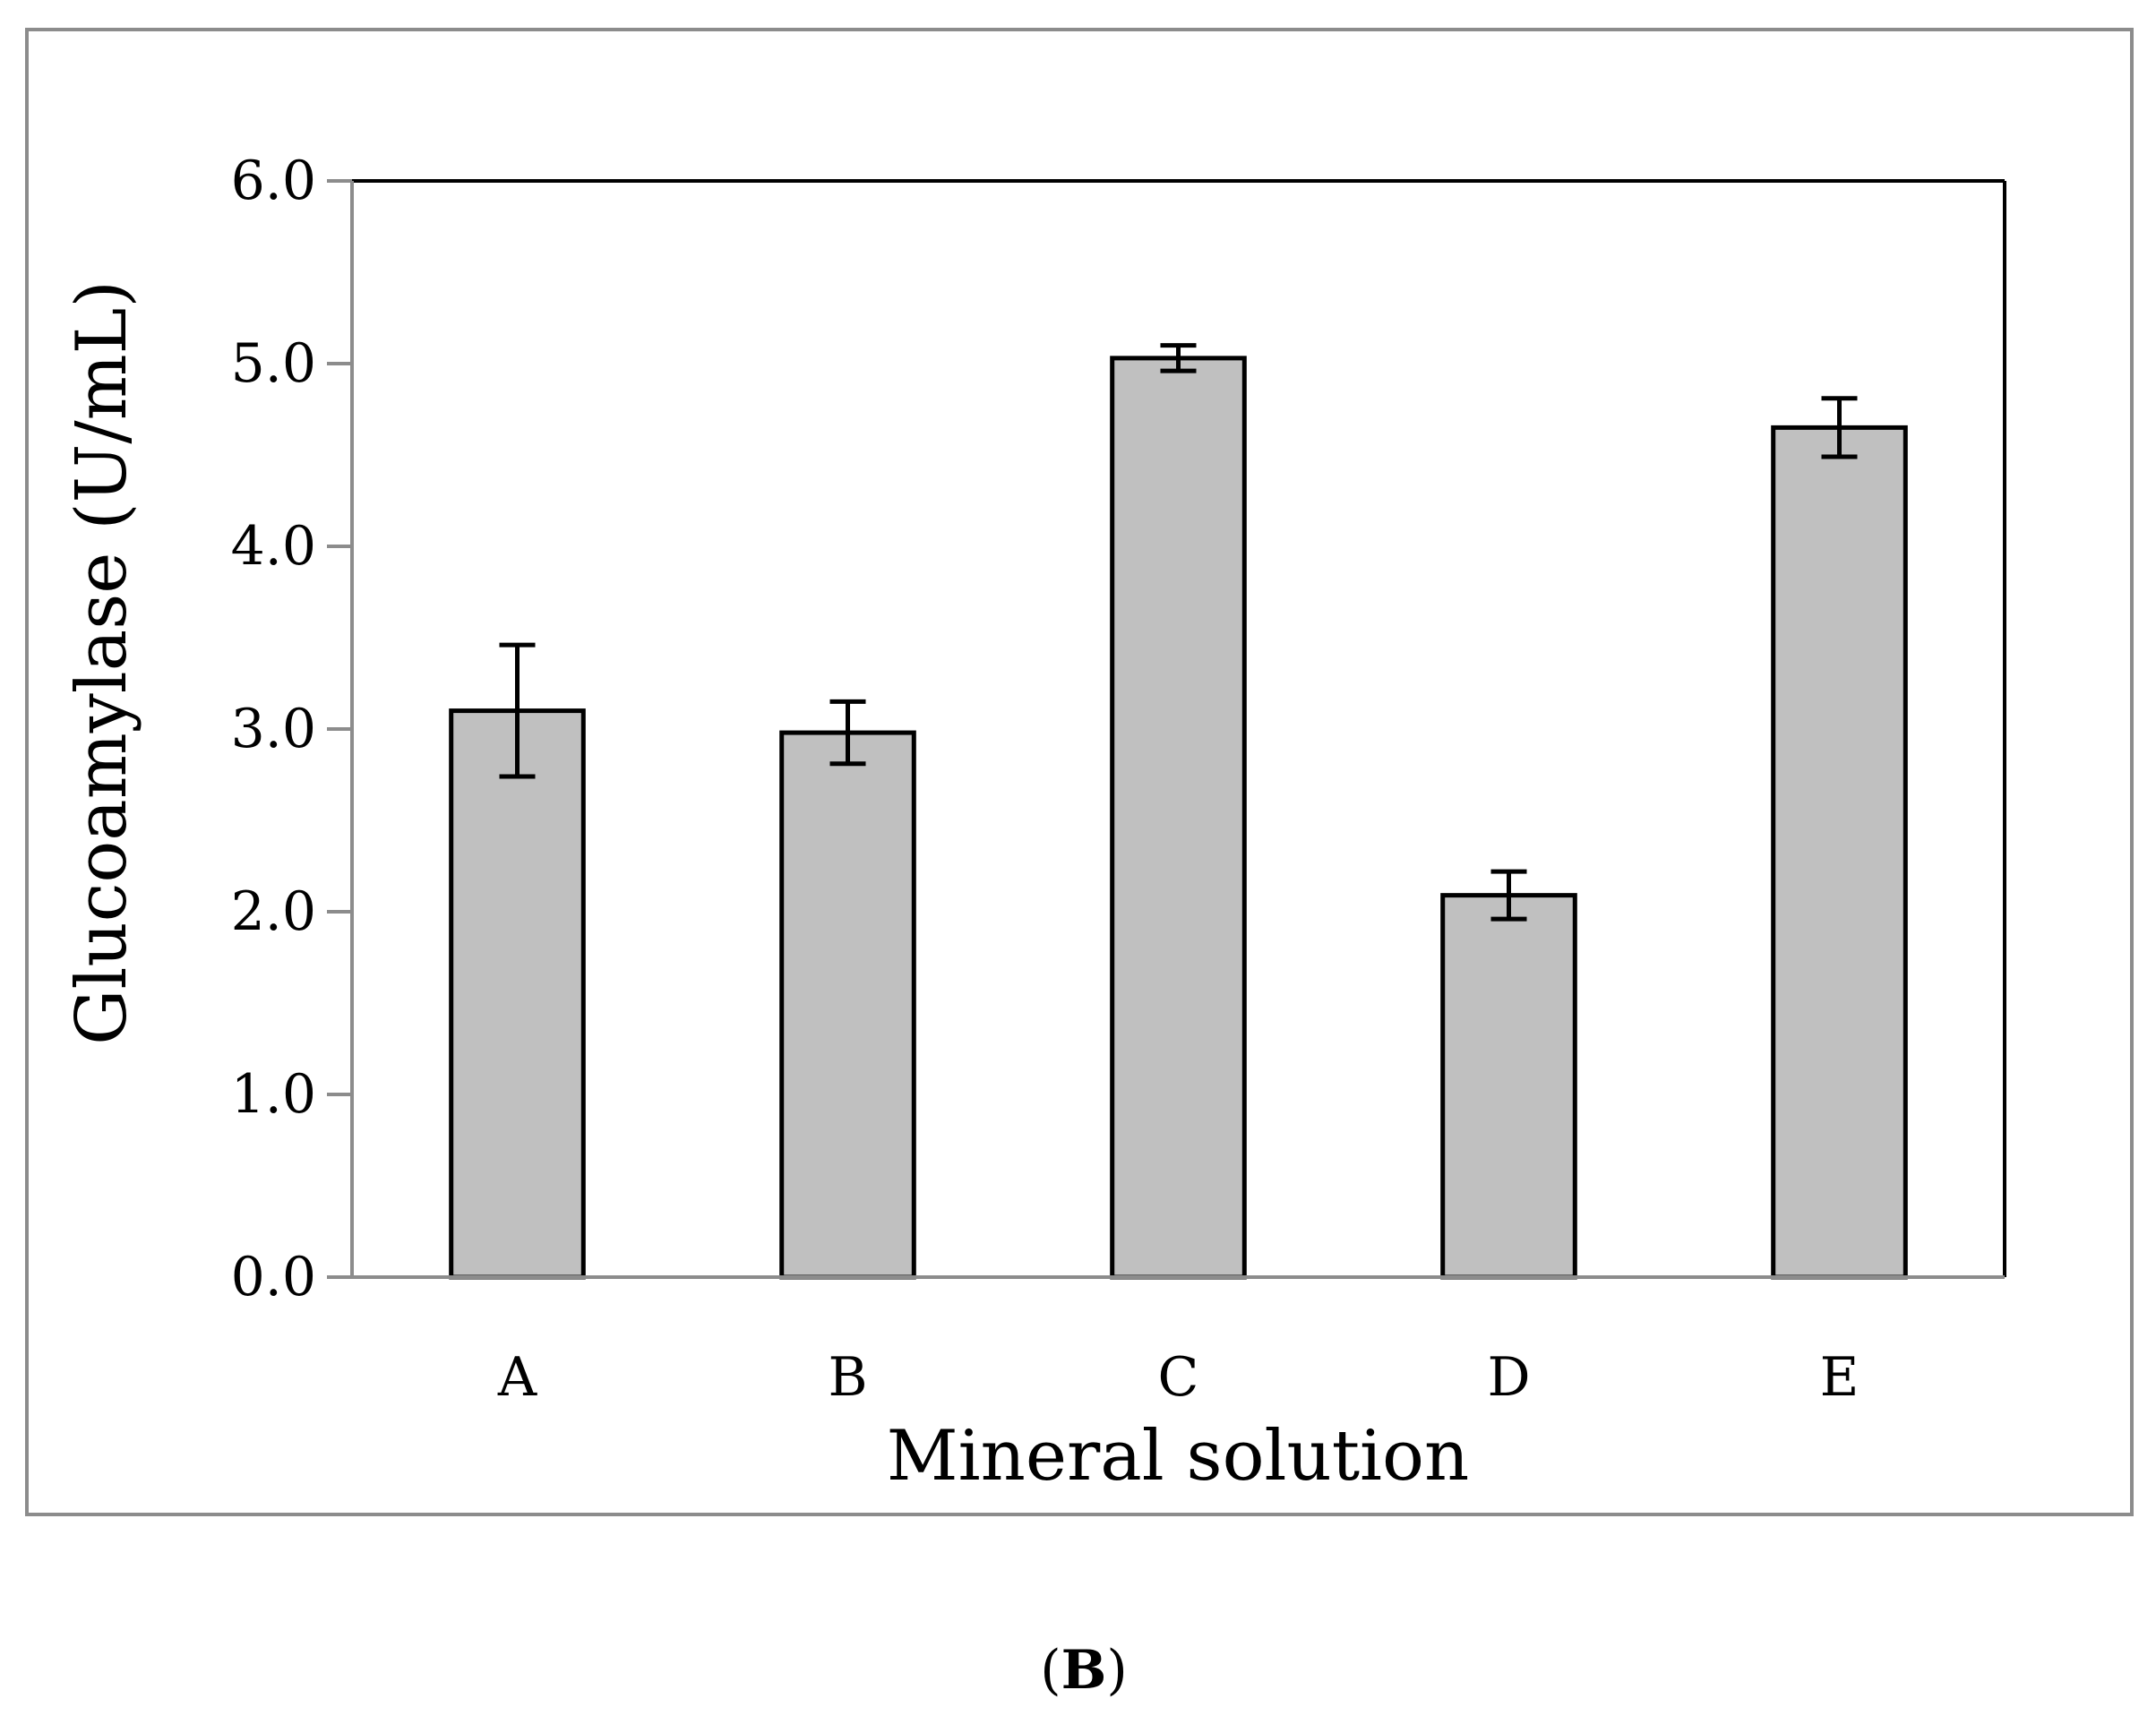 The height and width of the screenshot is (1733, 2156). I want to click on bar-A, so click(517, 994).